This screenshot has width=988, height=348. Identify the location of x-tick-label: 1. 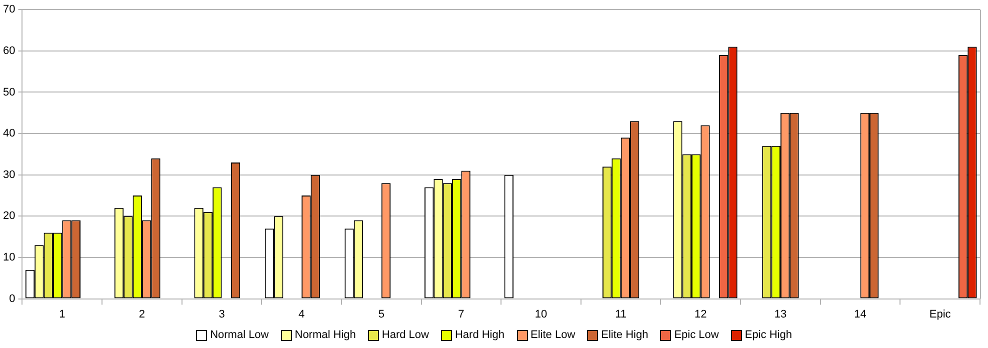
(62, 314).